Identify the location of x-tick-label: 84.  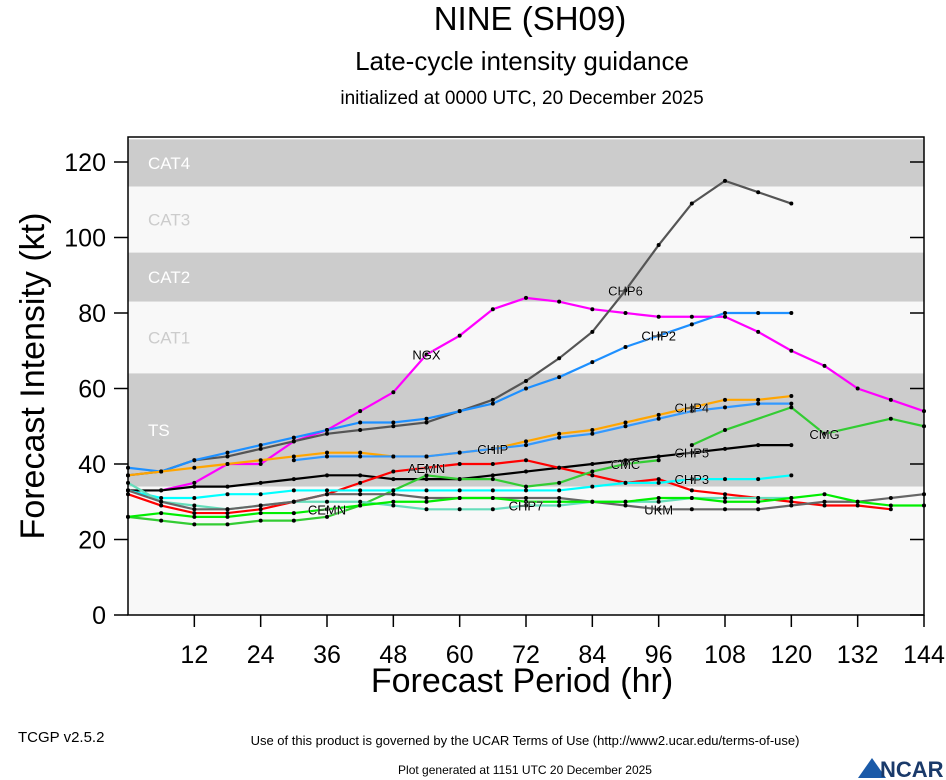
(592, 655).